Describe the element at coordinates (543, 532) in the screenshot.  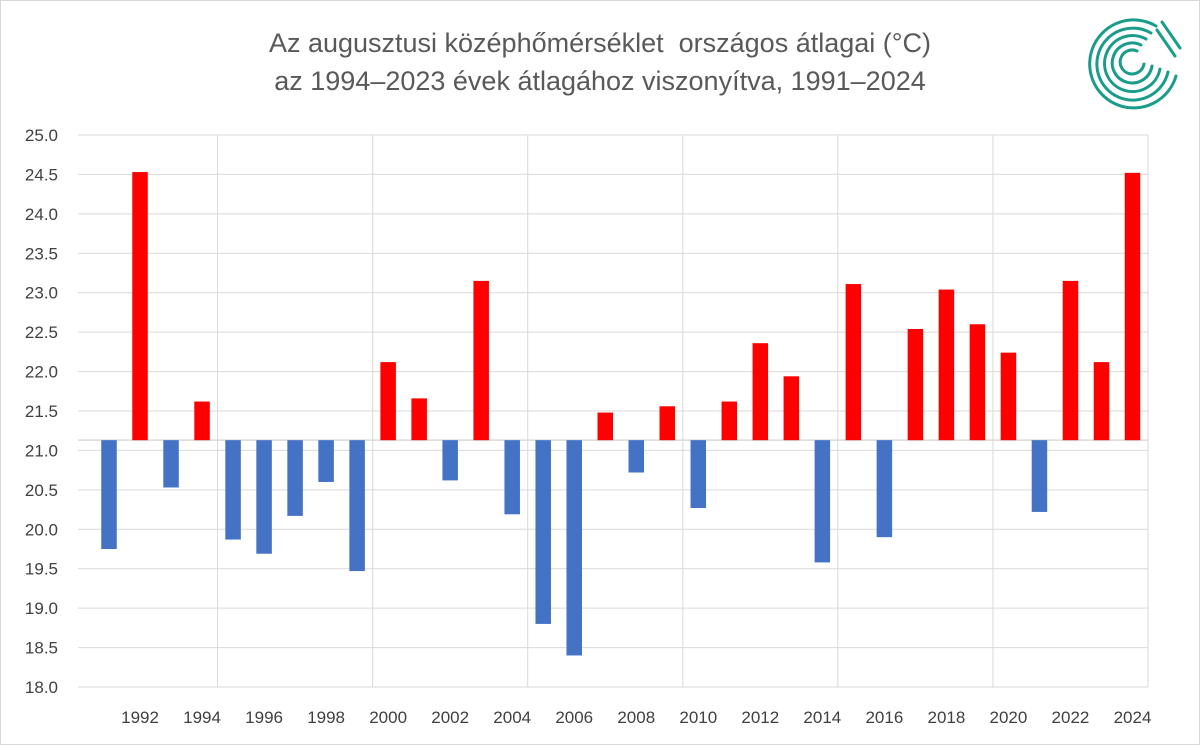
I see `bar-2005` at that location.